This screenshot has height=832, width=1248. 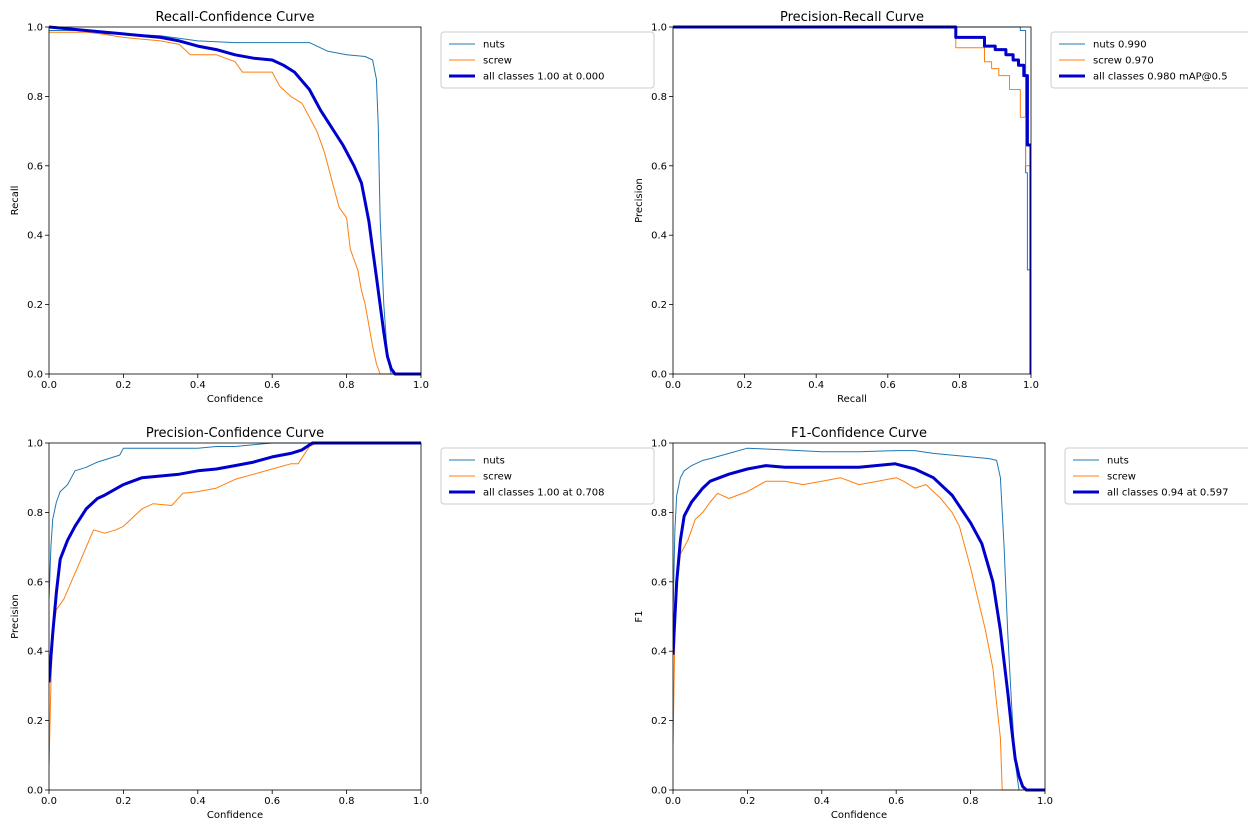 I want to click on chart-title: Precision-Confidence Curve, so click(x=235, y=433).